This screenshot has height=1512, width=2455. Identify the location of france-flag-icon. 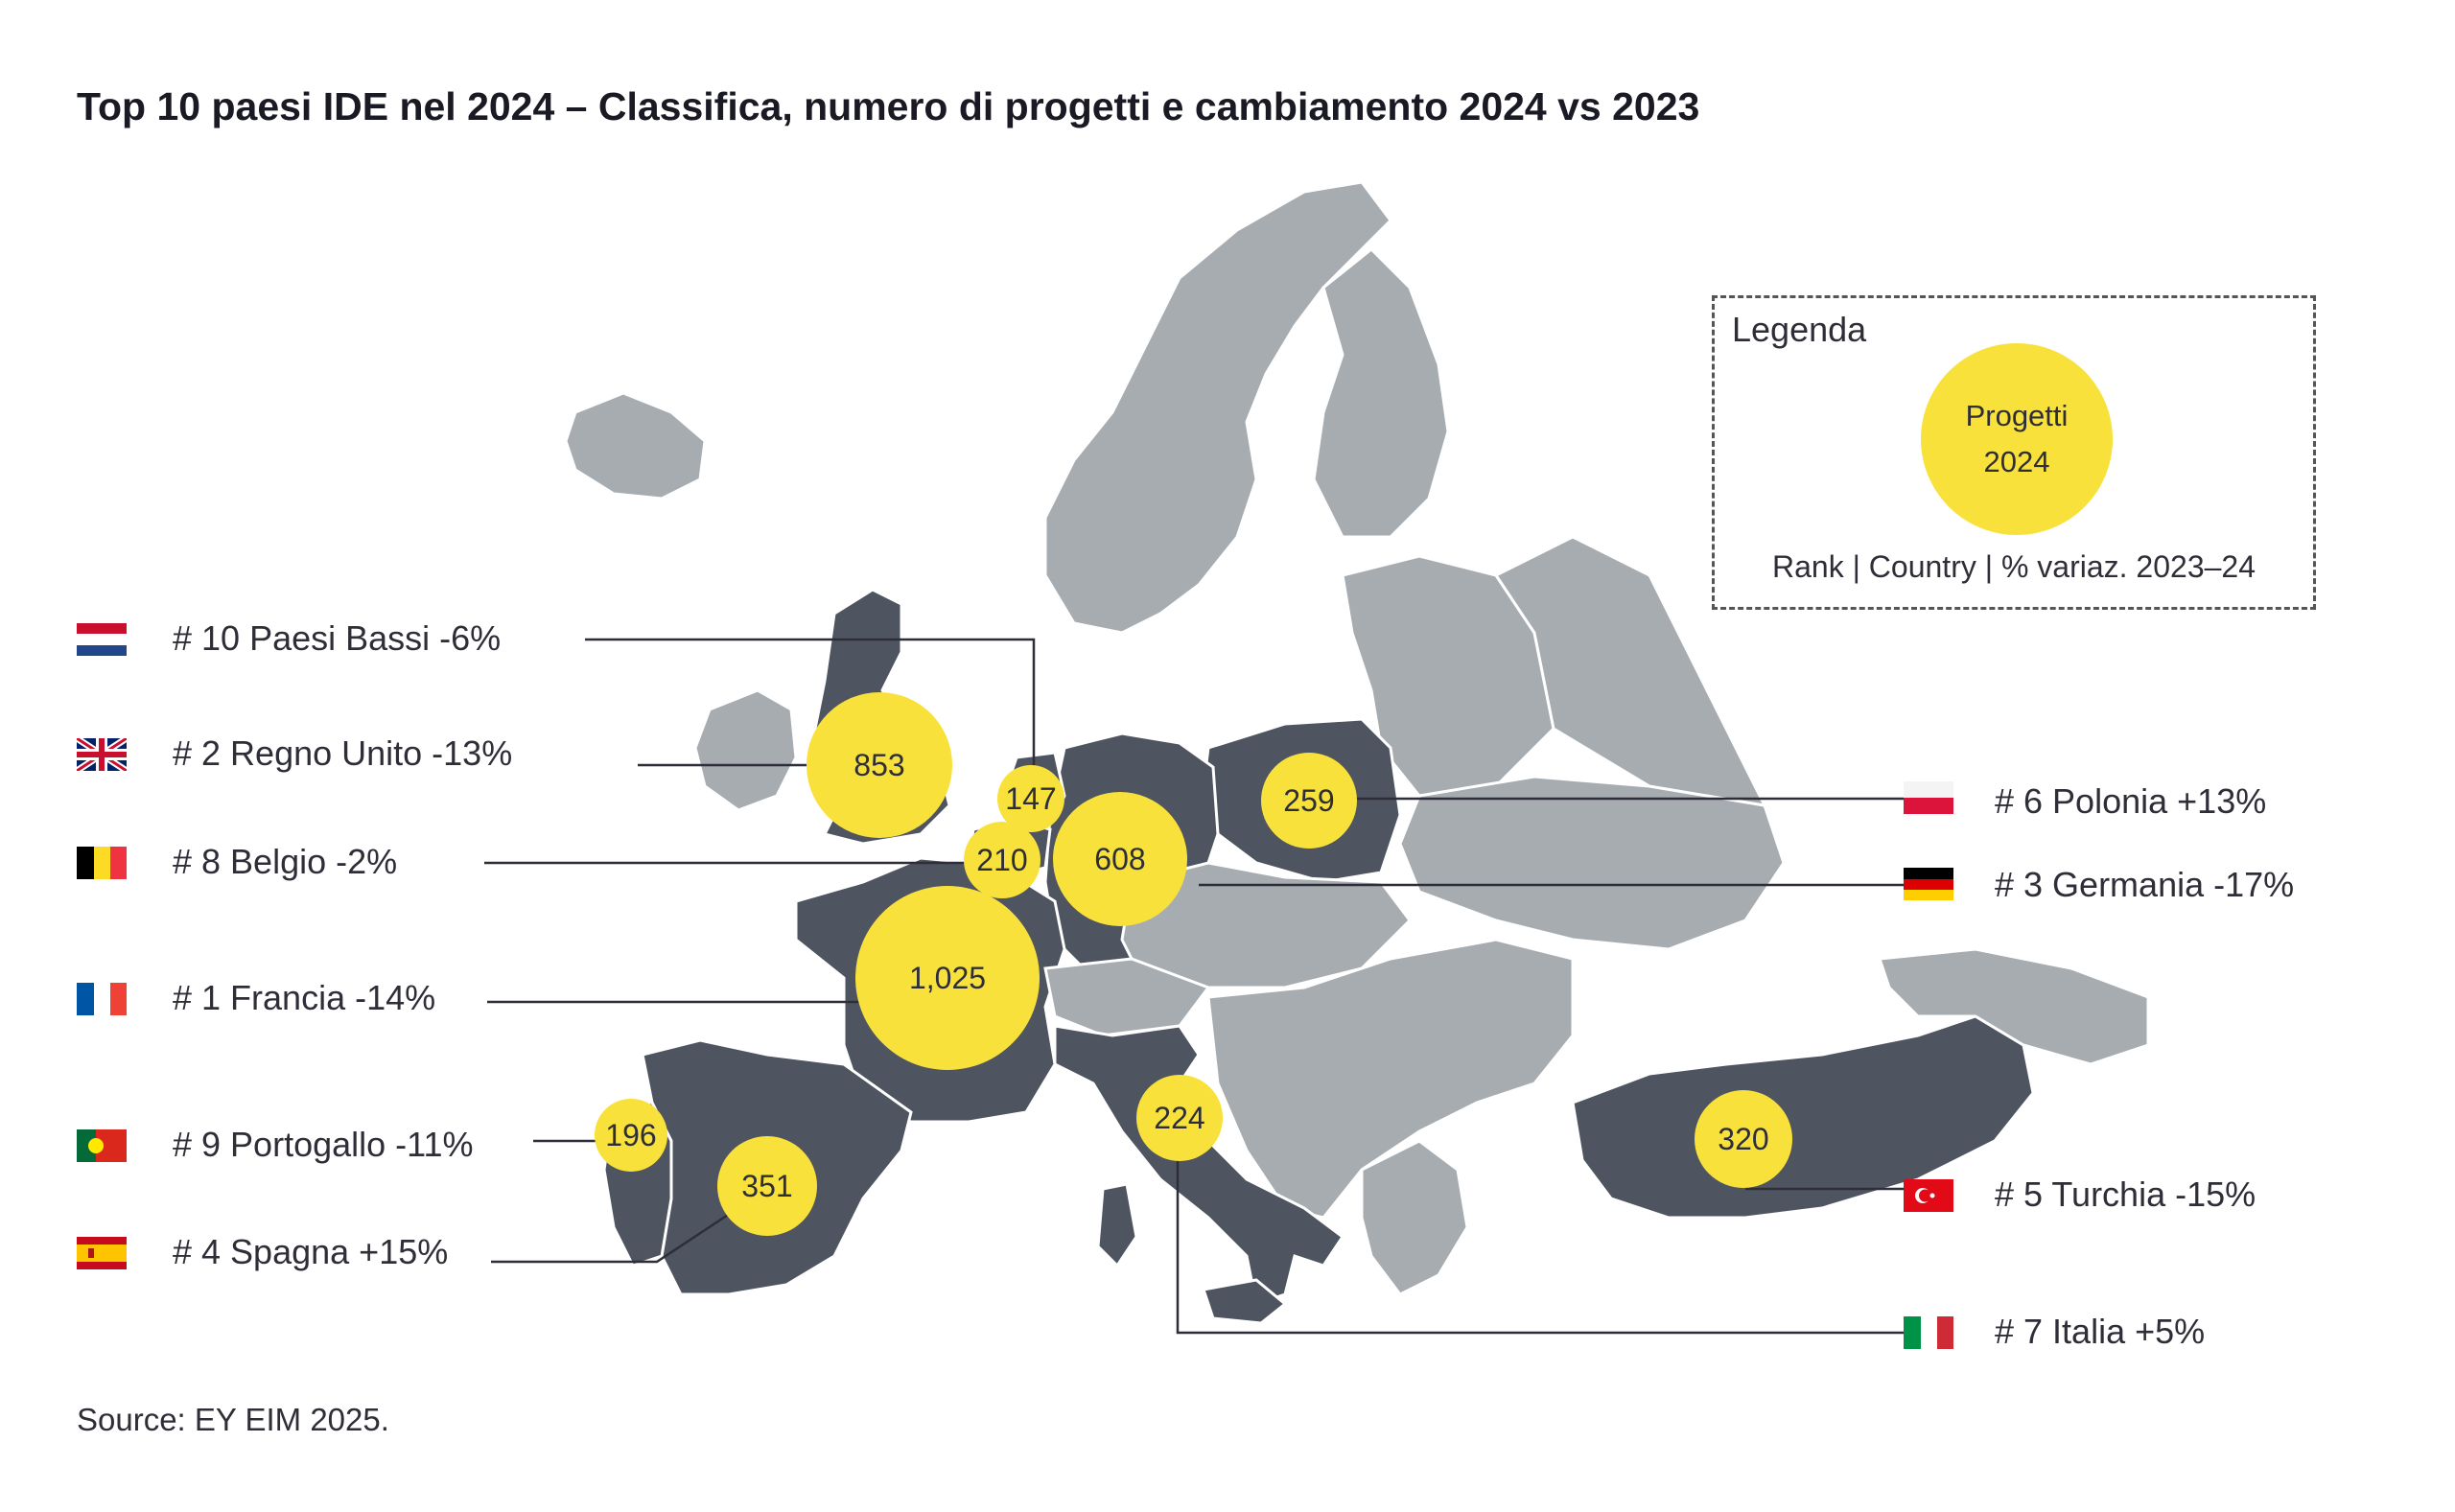
(102, 999).